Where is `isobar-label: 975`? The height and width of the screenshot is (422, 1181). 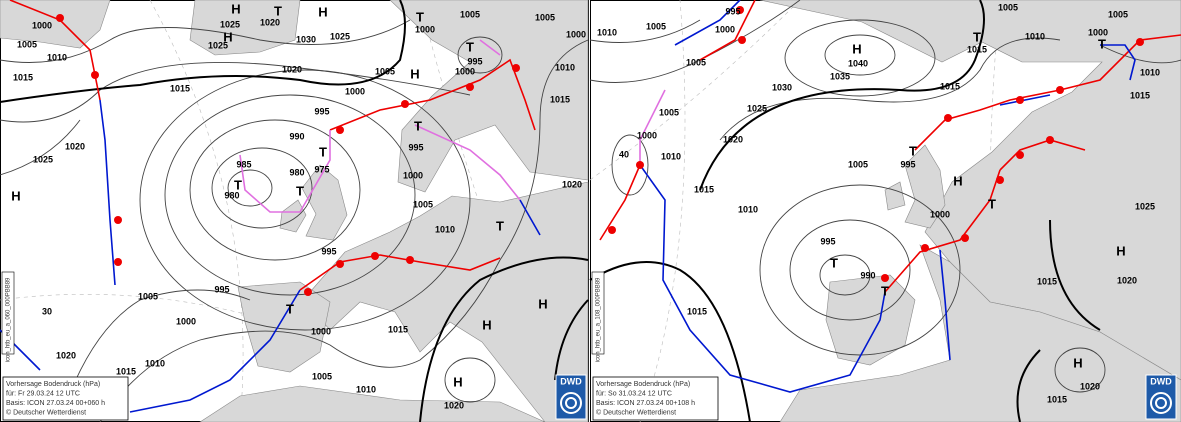
isobar-label: 975 is located at coordinates (321, 169).